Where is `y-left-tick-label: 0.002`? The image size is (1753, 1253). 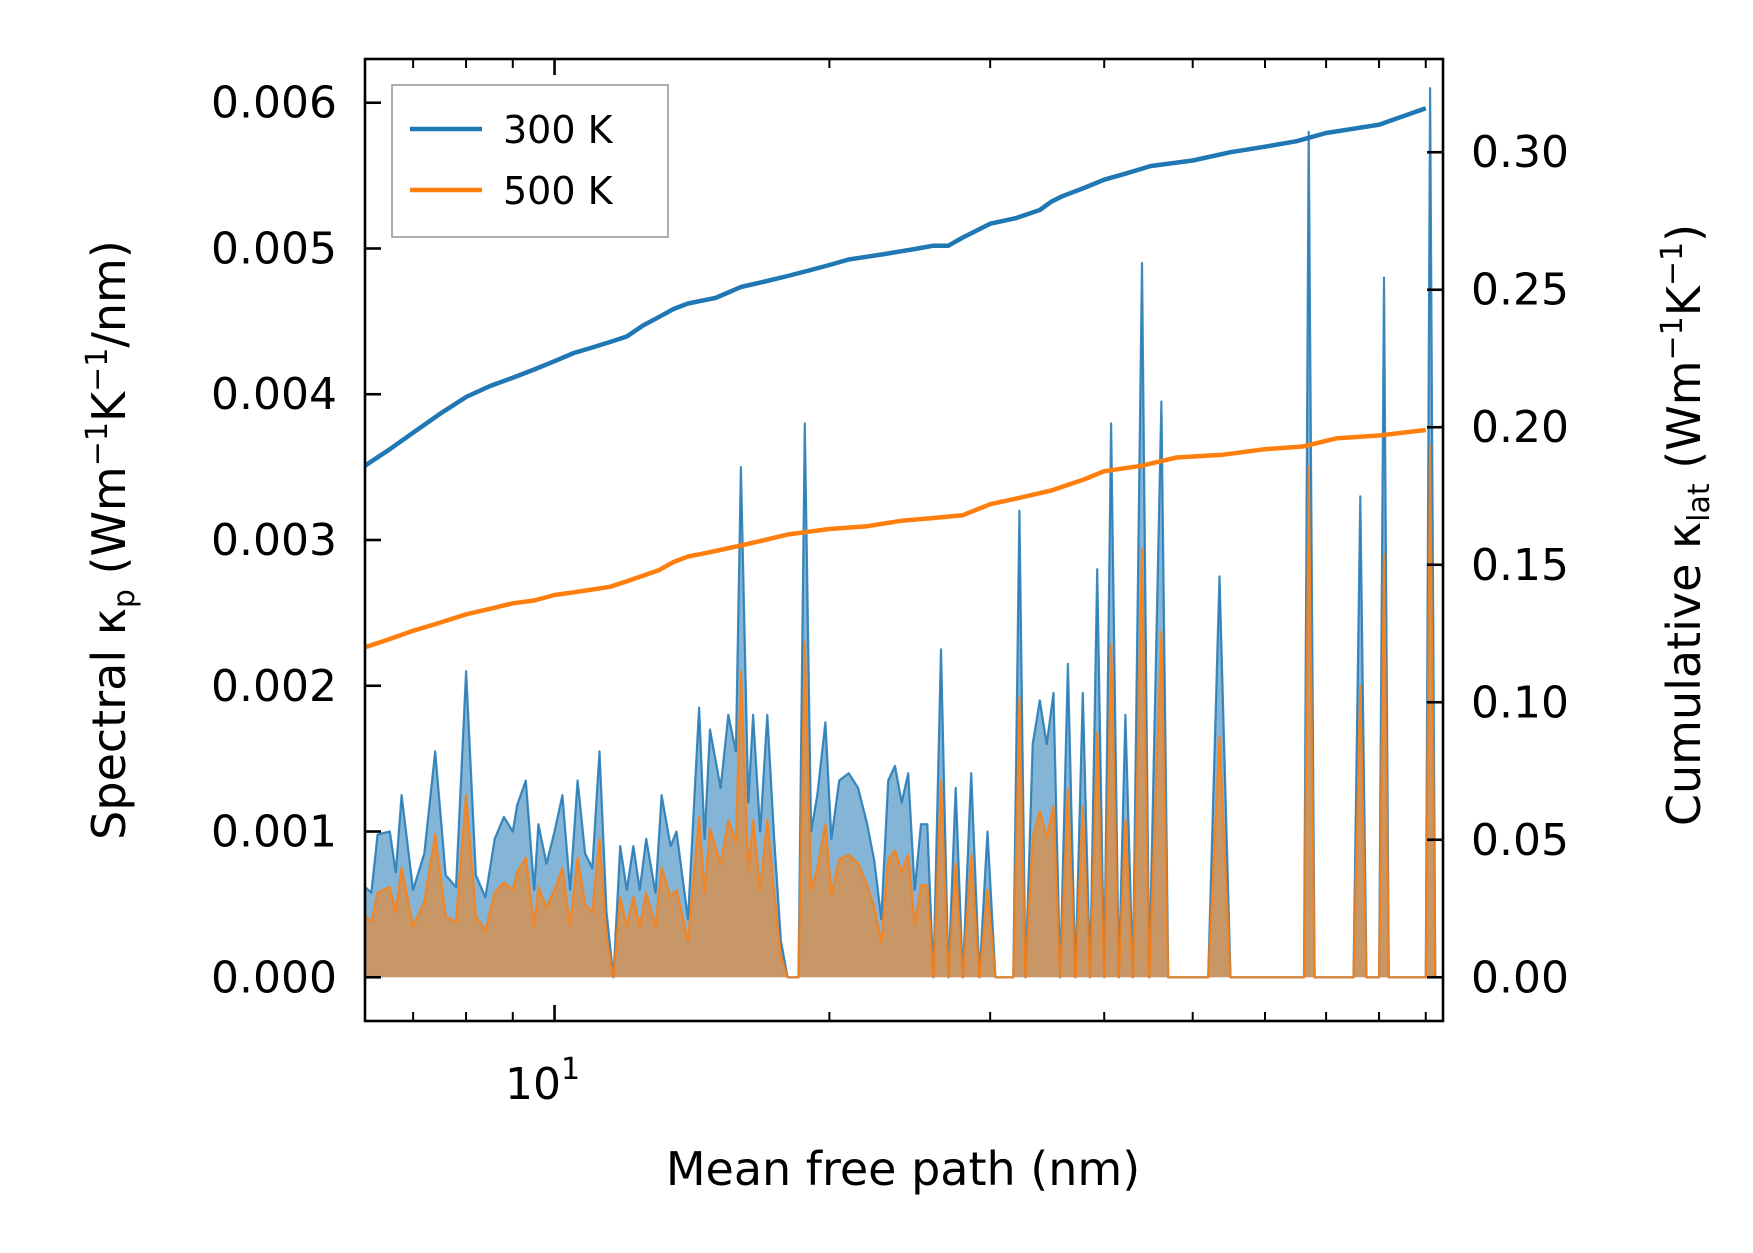
y-left-tick-label: 0.002 is located at coordinates (274, 686).